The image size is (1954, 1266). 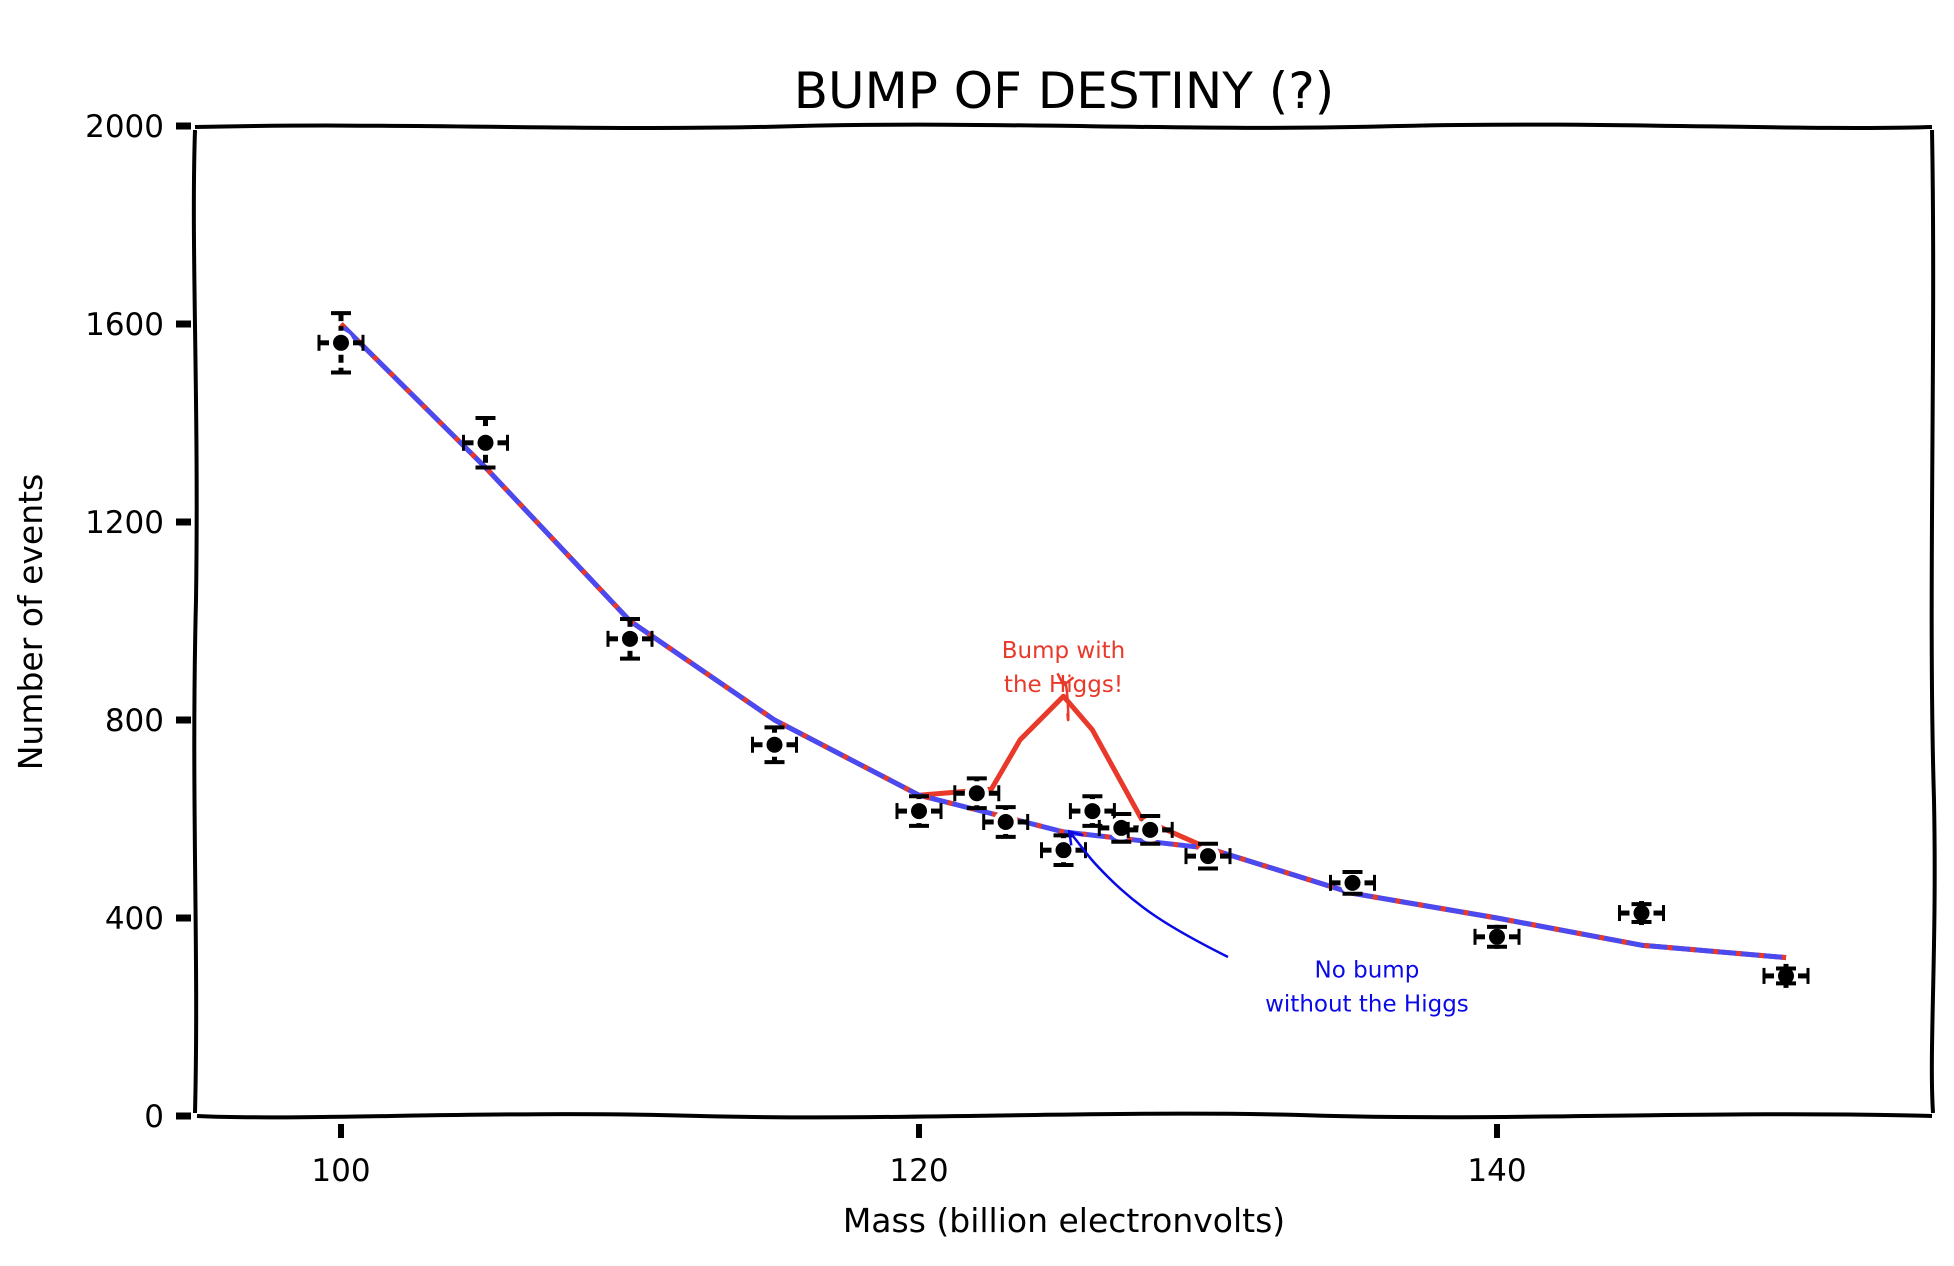 I want to click on x-tick-label: 120, so click(x=918, y=1171).